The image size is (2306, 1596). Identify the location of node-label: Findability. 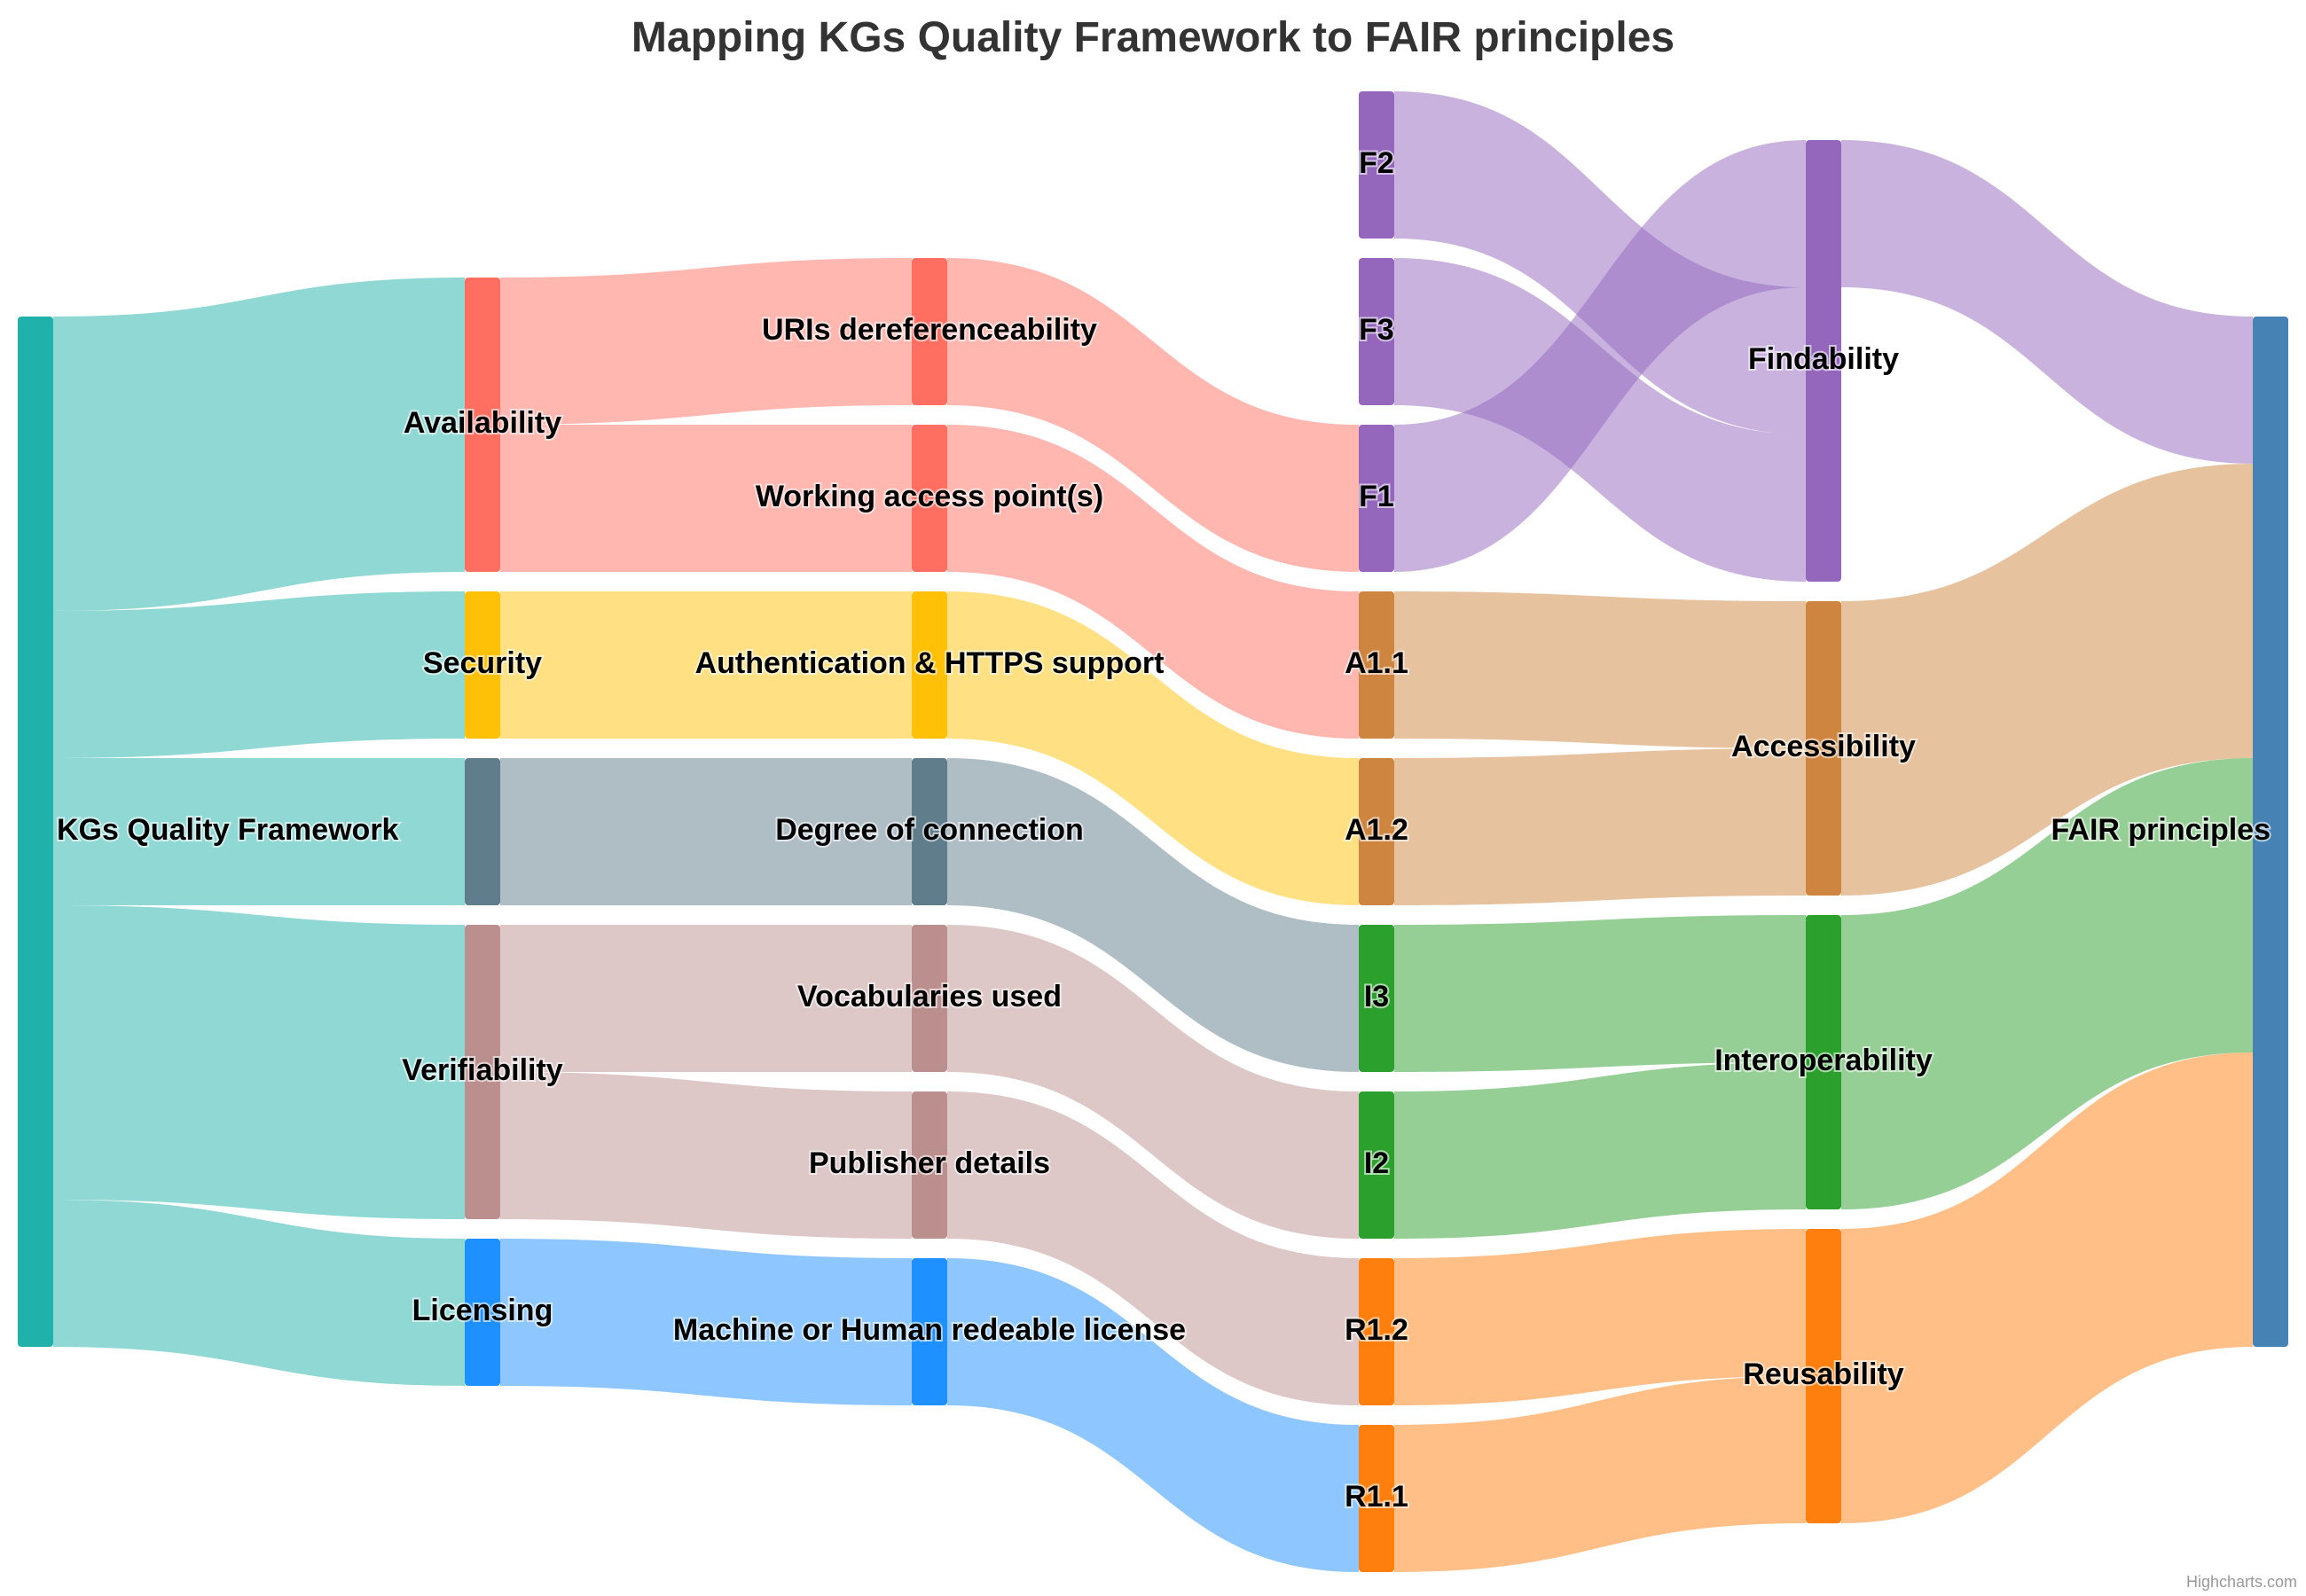
(1823, 359).